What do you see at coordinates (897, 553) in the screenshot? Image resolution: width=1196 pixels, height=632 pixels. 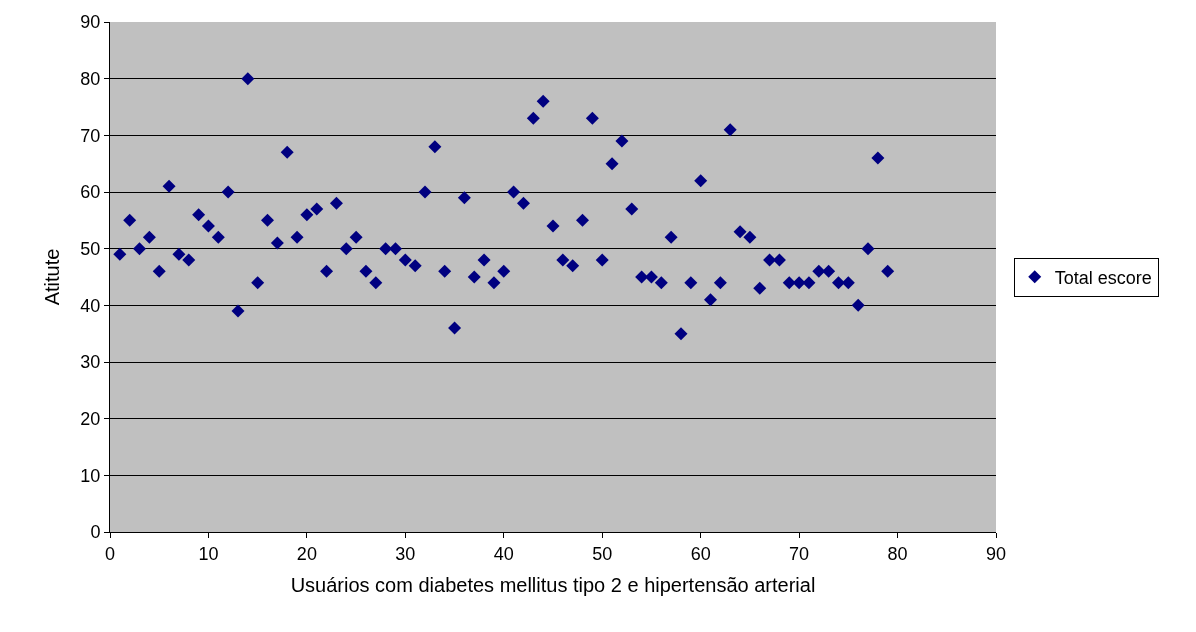 I see `x-tick-label: 80` at bounding box center [897, 553].